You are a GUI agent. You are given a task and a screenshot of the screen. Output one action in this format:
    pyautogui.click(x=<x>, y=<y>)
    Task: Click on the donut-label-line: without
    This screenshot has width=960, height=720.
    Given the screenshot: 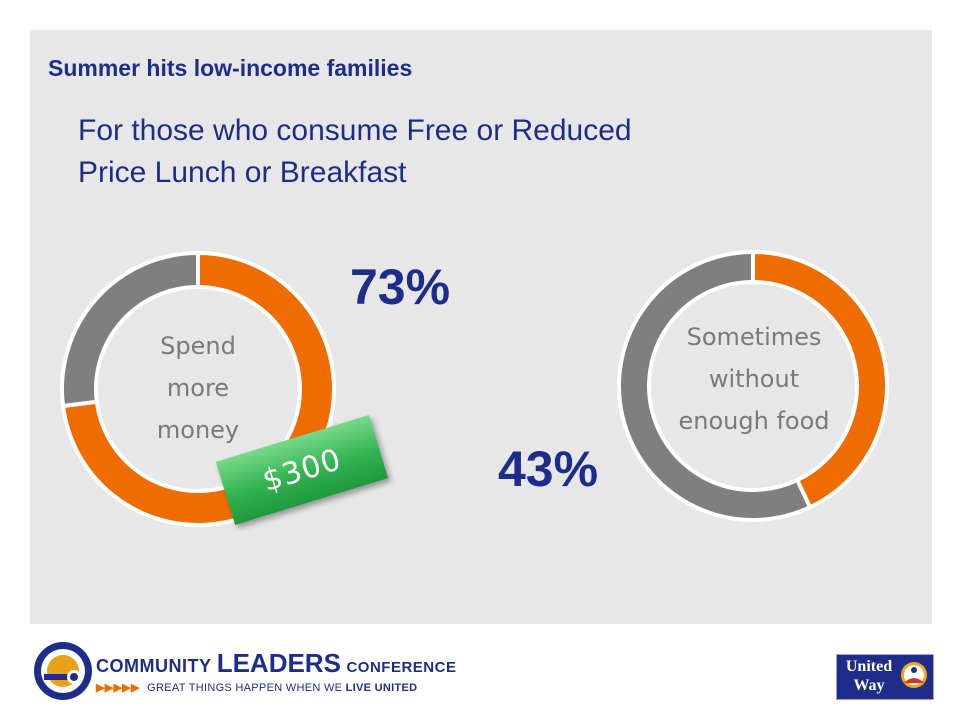 What is the action you would take?
    pyautogui.click(x=754, y=379)
    